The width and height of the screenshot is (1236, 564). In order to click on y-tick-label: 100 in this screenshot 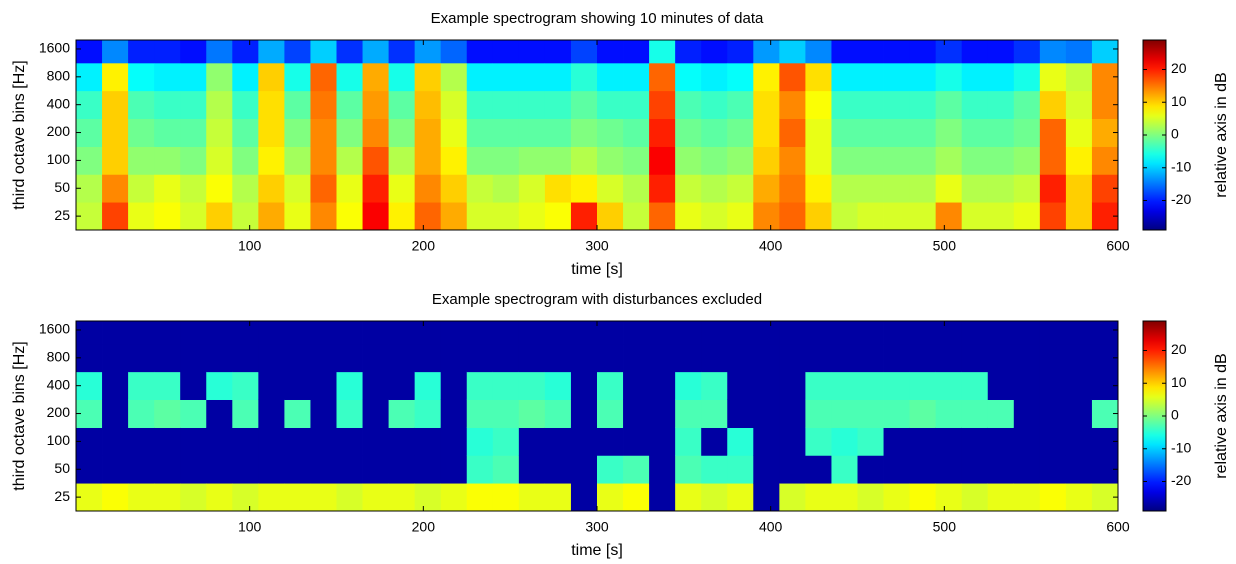, I will do `click(59, 159)`.